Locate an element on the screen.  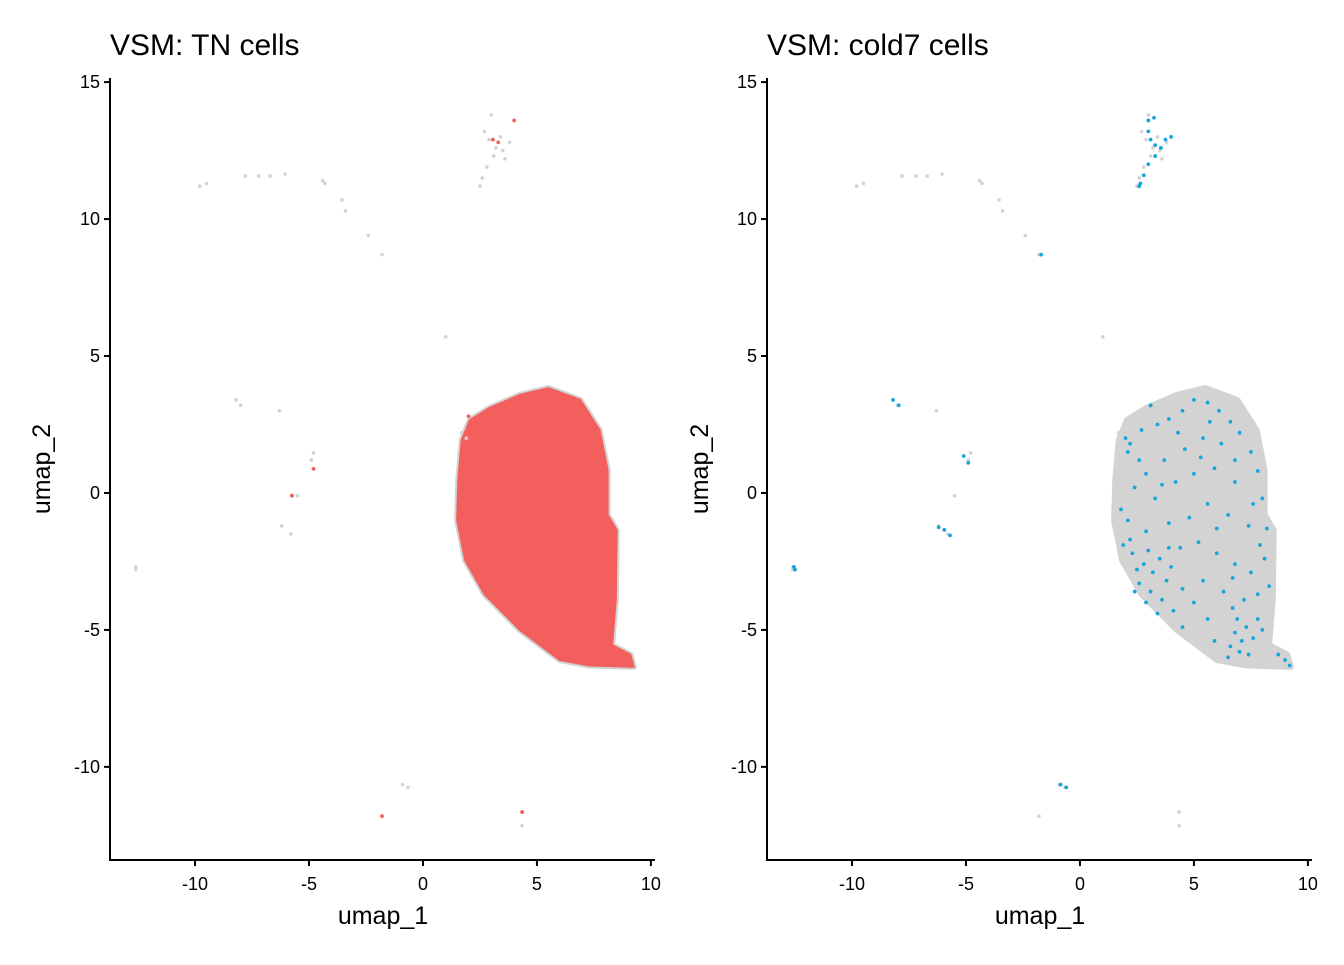
y-tick-label: -10 is located at coordinates (87, 767).